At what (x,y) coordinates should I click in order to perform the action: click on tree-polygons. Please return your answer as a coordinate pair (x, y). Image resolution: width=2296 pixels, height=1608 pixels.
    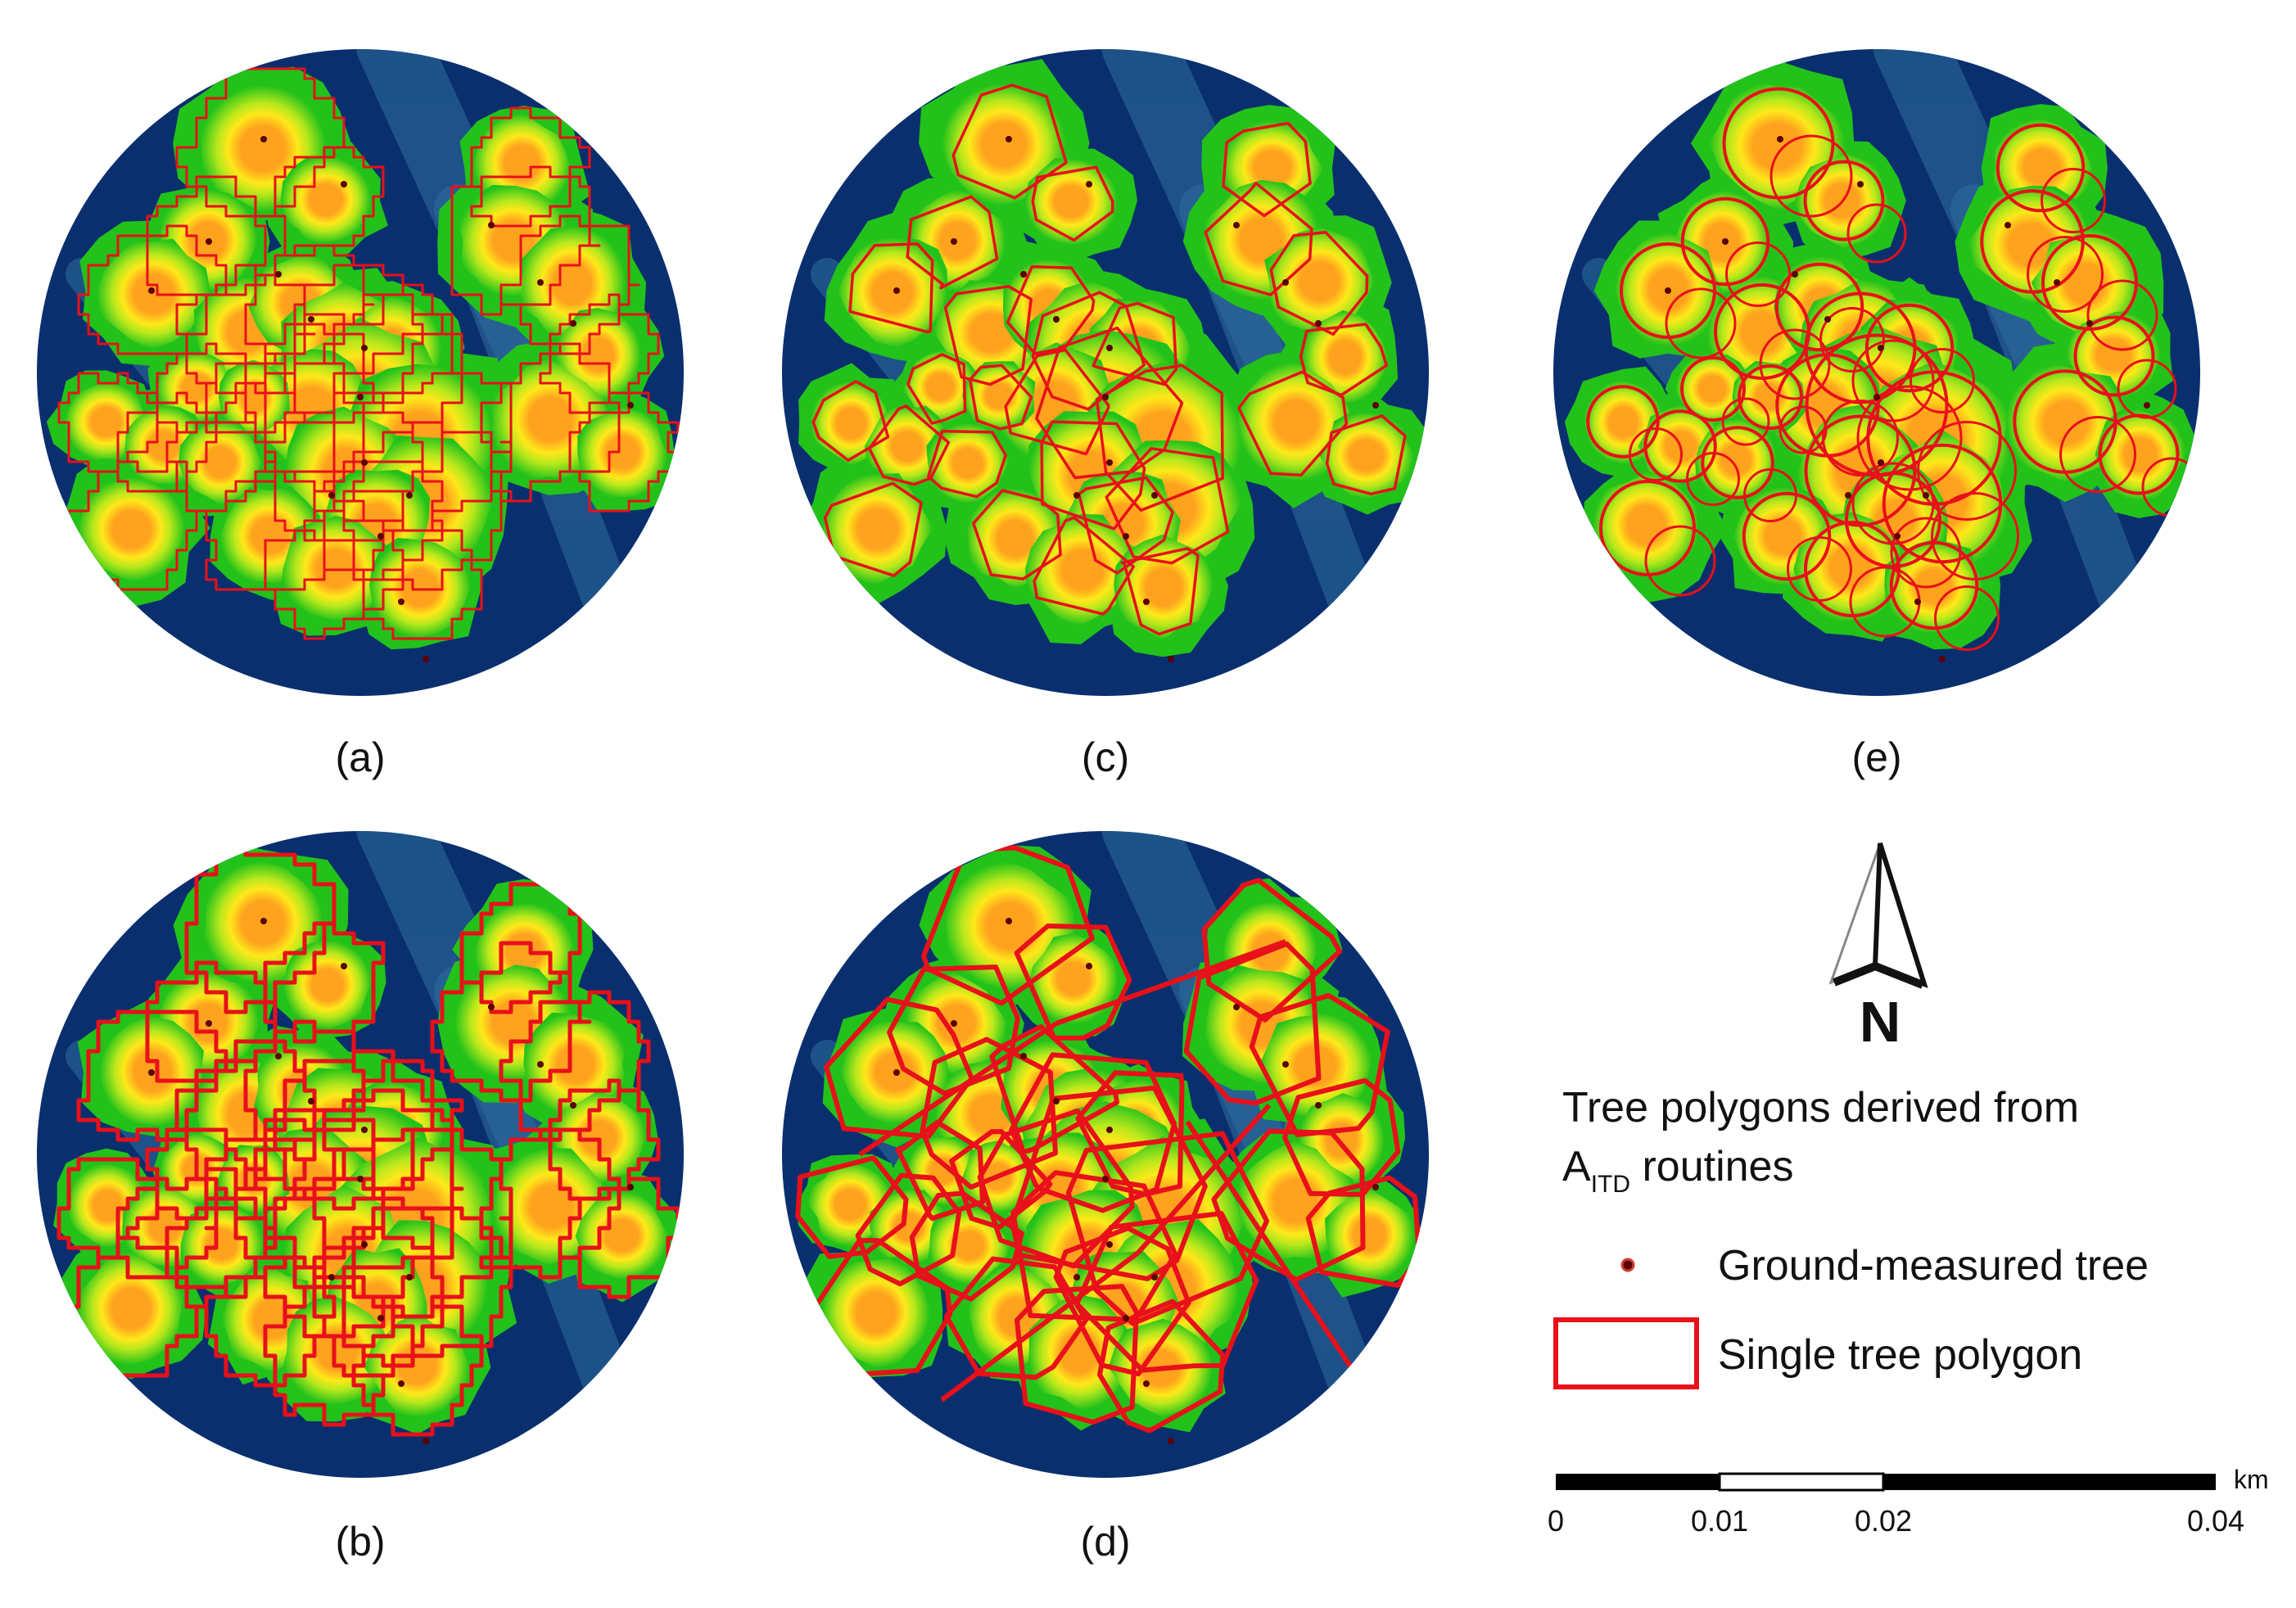
    Looking at the image, I should click on (1109, 360).